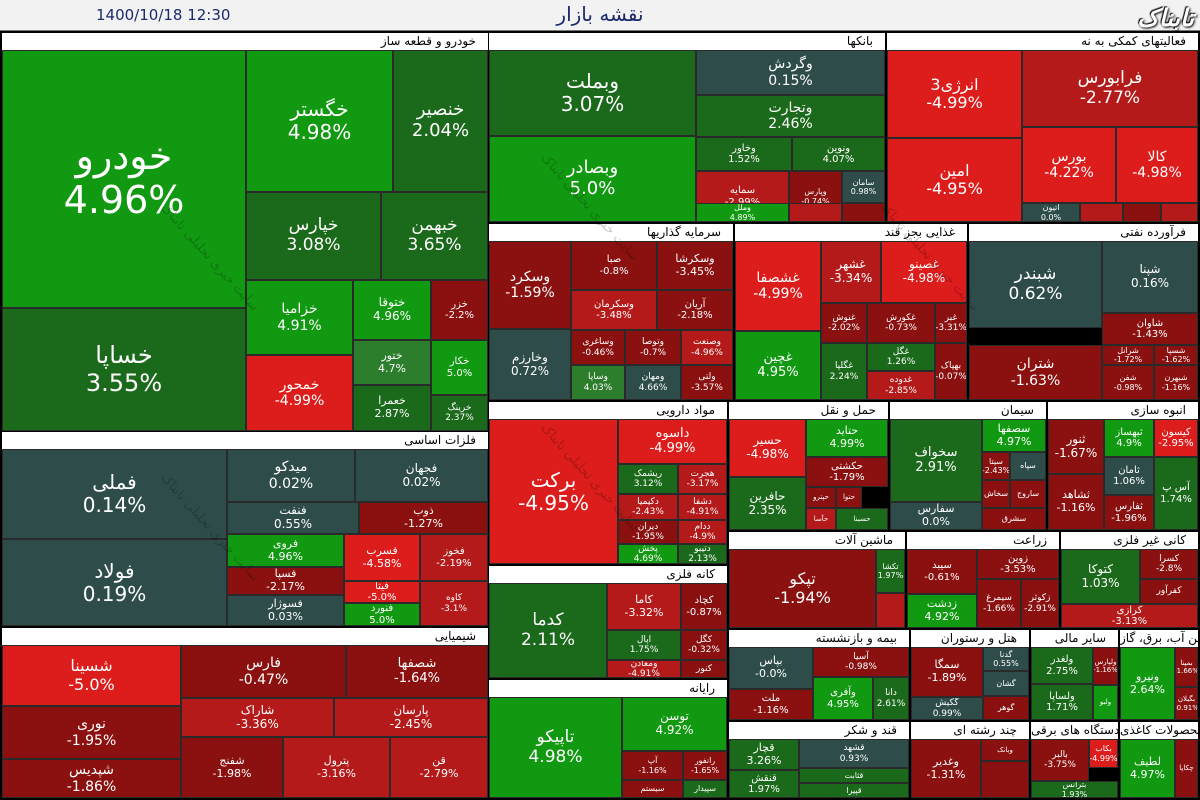 The image size is (1200, 800). What do you see at coordinates (1105, 702) in the screenshot?
I see `stock-tile: ولبو` at bounding box center [1105, 702].